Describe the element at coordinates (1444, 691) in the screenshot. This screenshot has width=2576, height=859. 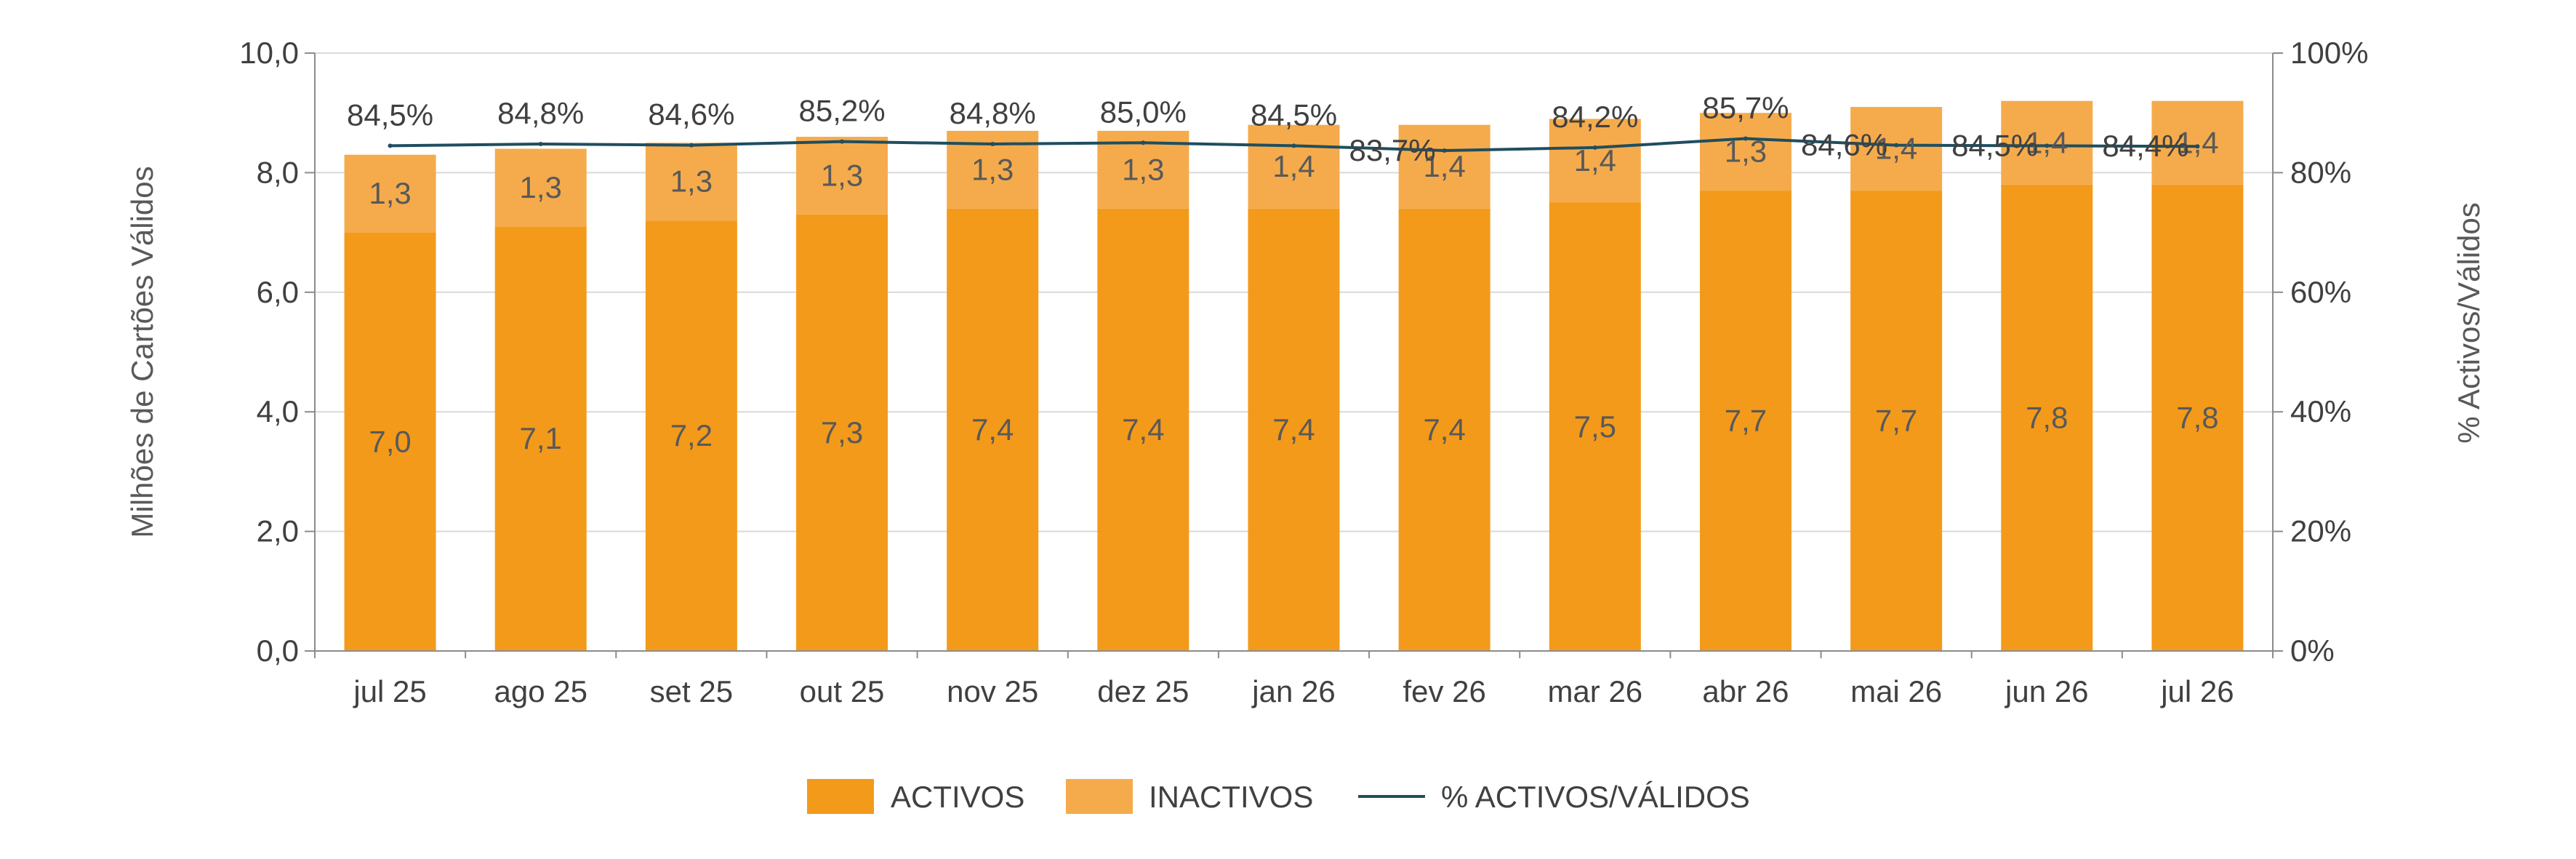
I see `x-tick-label: fev 26` at that location.